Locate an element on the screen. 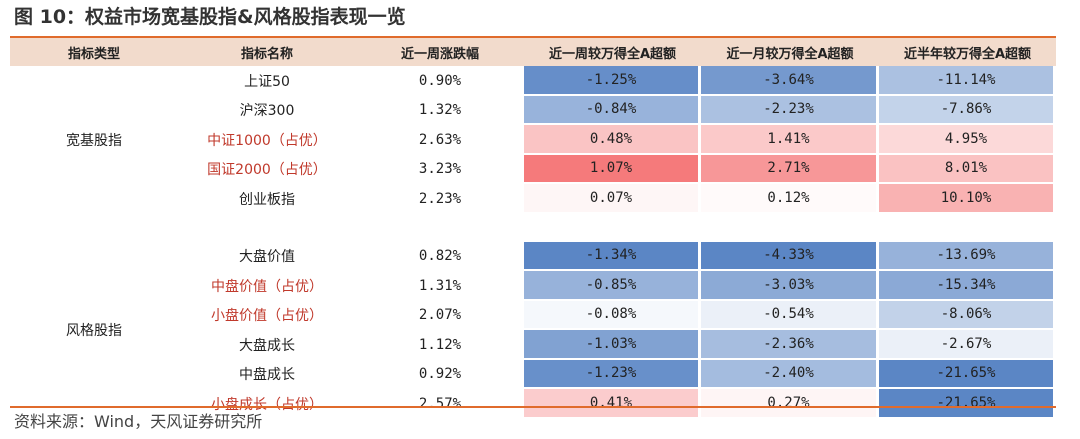 The image size is (1080, 439). column-header: 近半年较万得全A超额 is located at coordinates (967, 52).